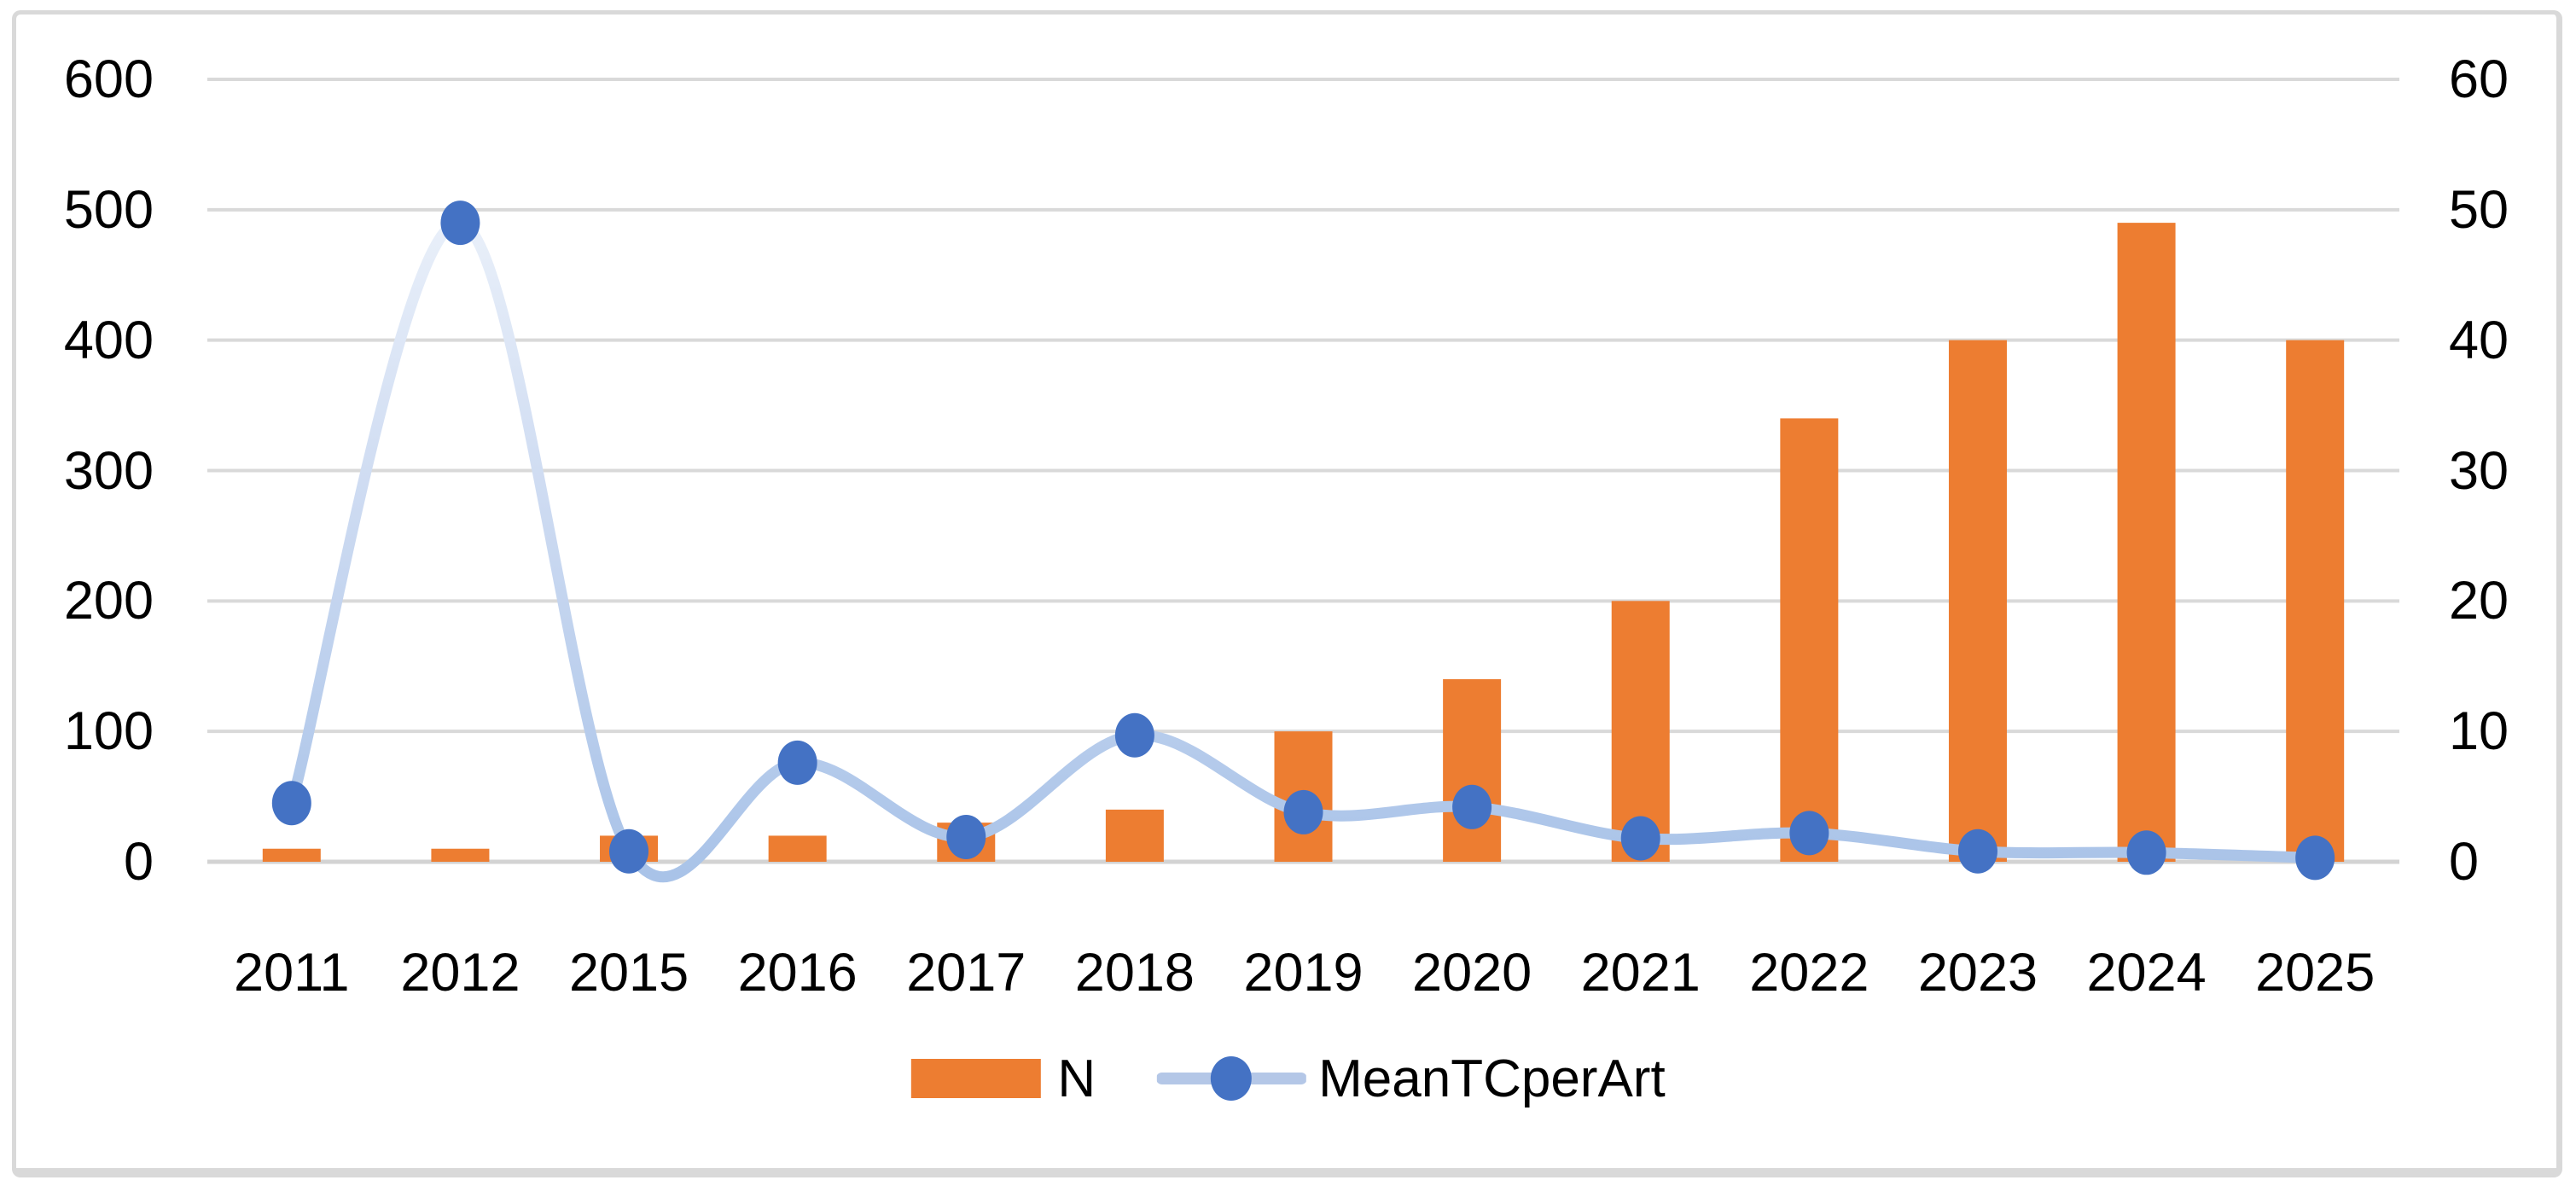 Image resolution: width=2576 pixels, height=1186 pixels. I want to click on legend-label-meantcperart: MeanTCperArt, so click(1492, 1079).